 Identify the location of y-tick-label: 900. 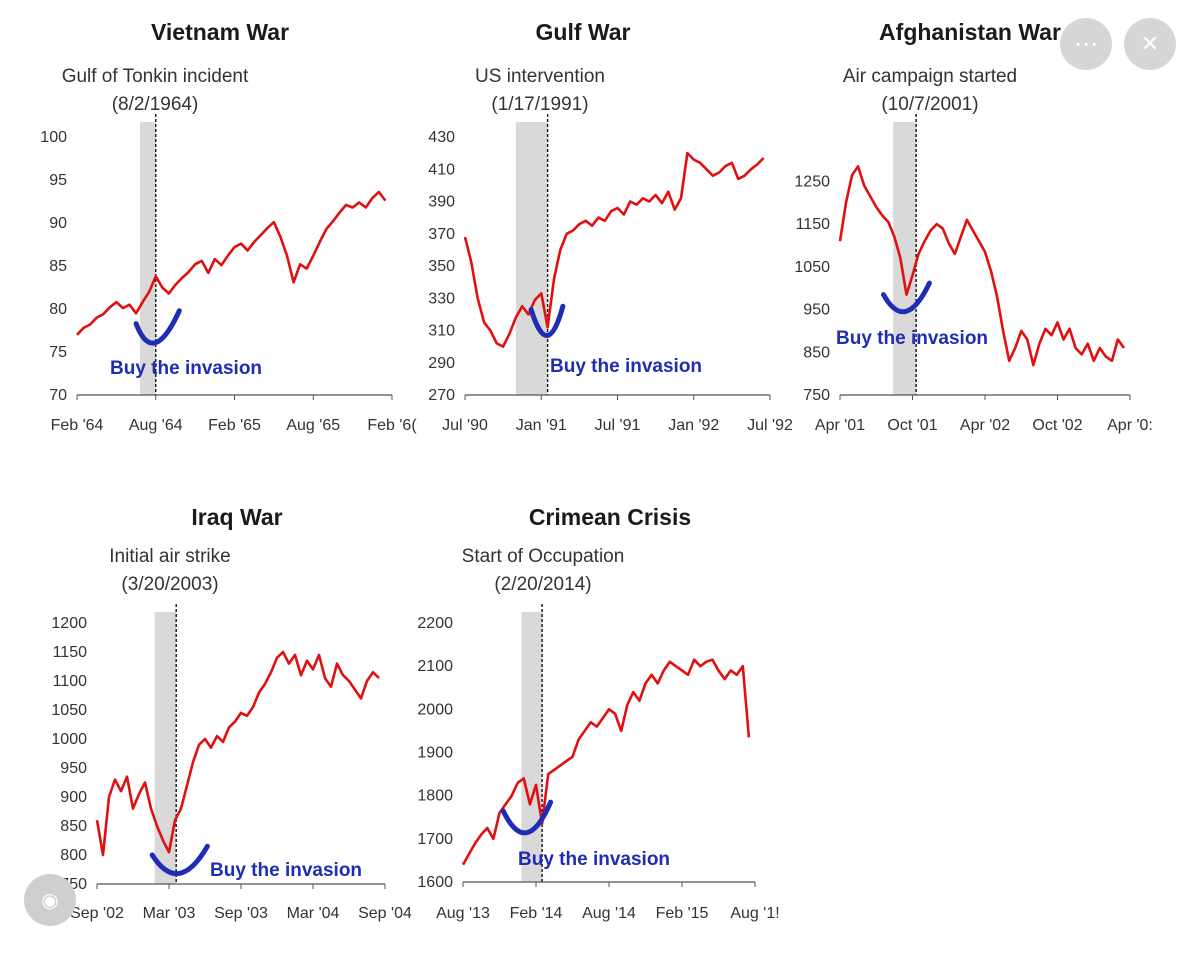
(73, 797).